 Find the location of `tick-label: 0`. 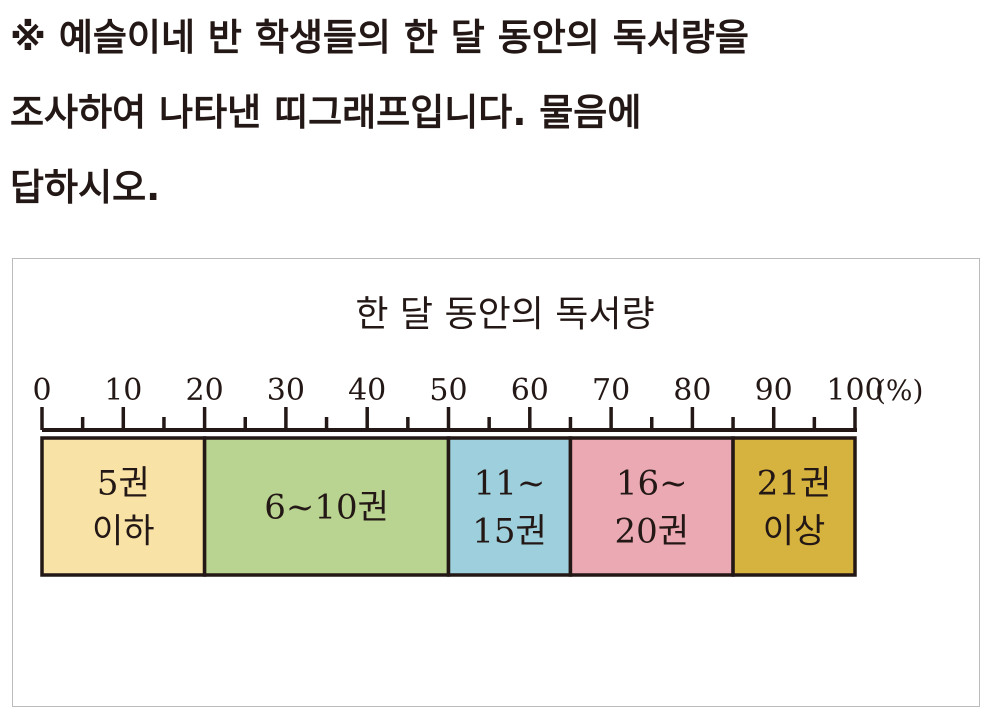

tick-label: 0 is located at coordinates (41, 390).